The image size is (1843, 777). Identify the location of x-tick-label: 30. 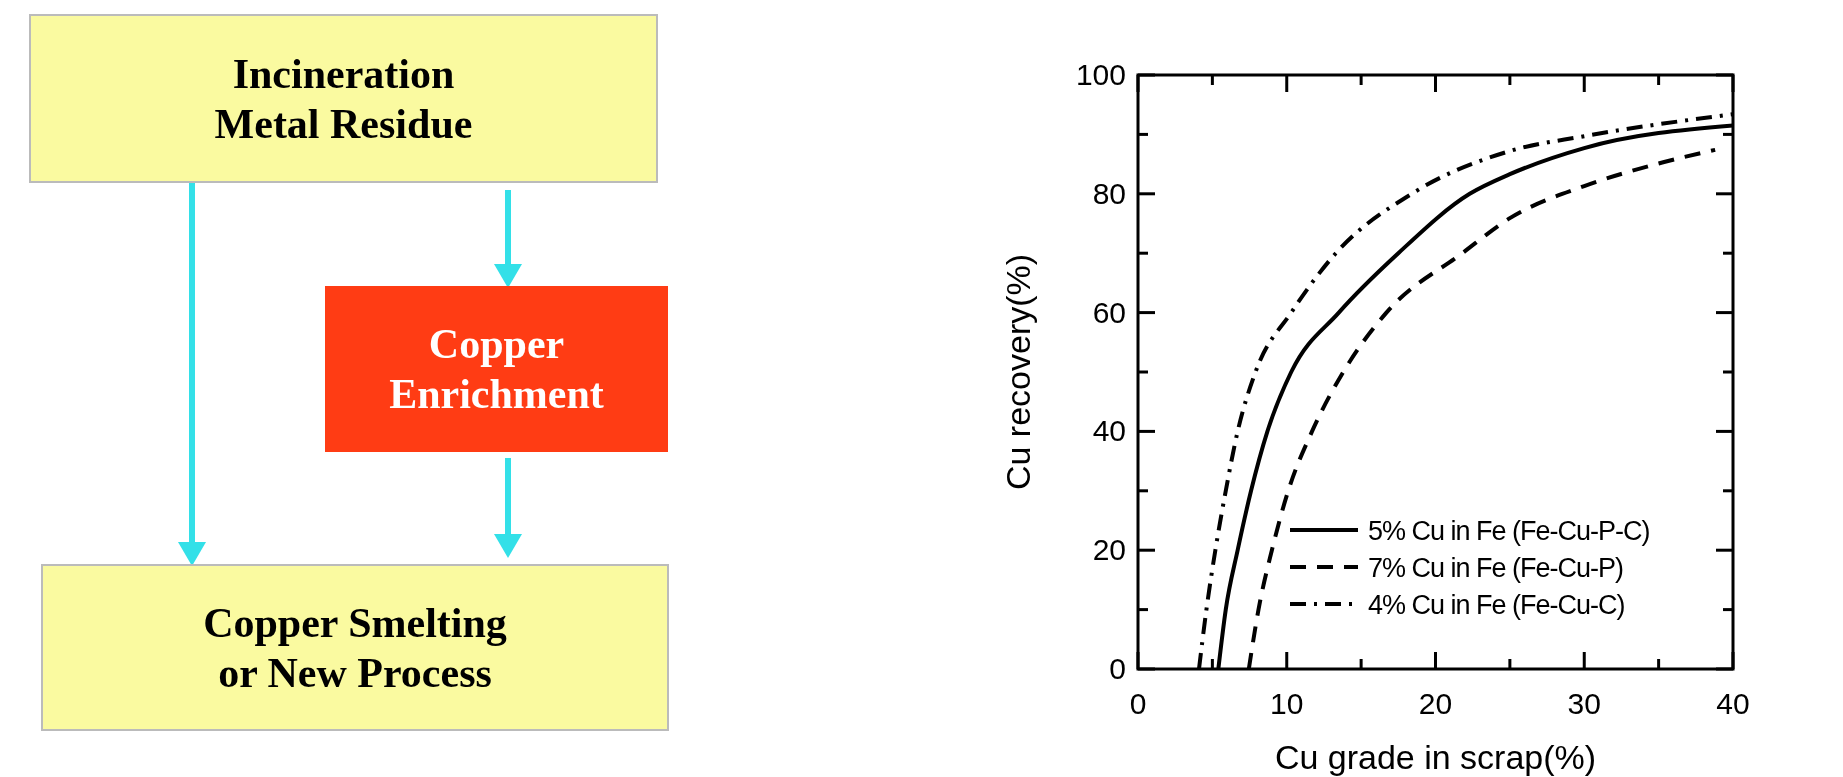
(1584, 703).